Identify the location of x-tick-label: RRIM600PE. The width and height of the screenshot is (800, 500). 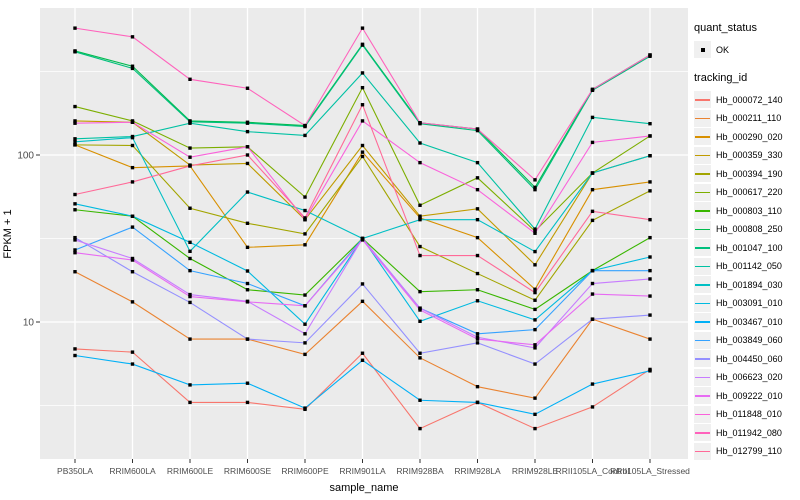
(305, 471).